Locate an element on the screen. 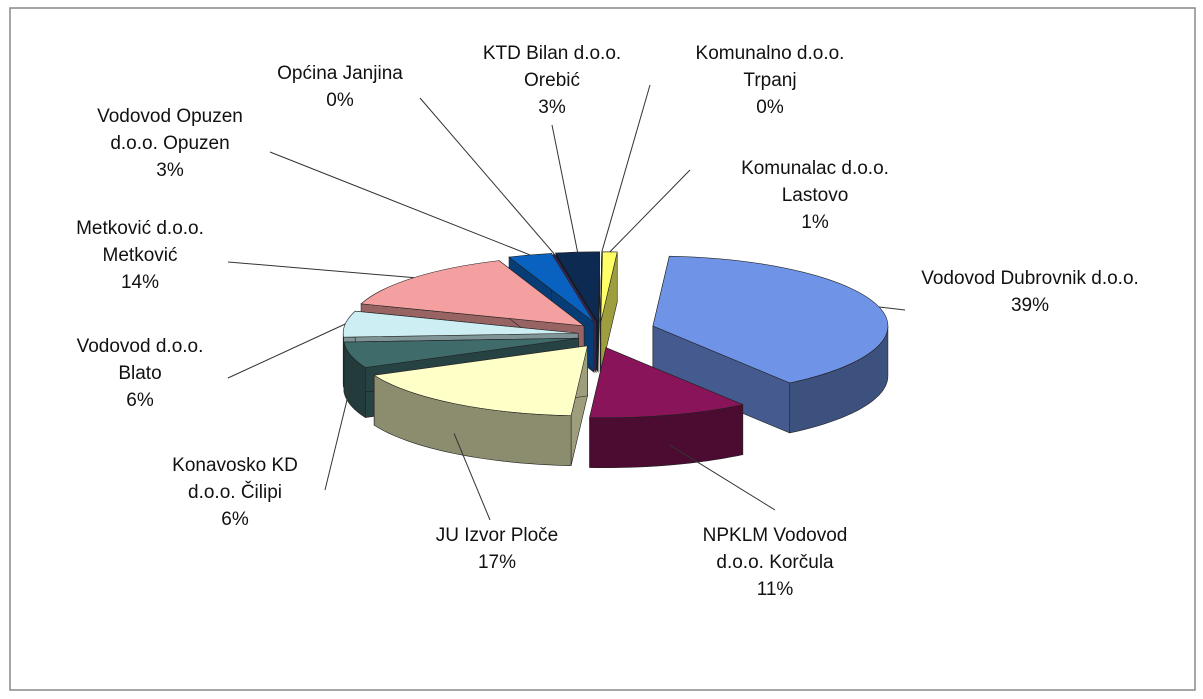 The width and height of the screenshot is (1203, 699). category-name: KTD Bilan d.o.o. Orebić is located at coordinates (552, 67).